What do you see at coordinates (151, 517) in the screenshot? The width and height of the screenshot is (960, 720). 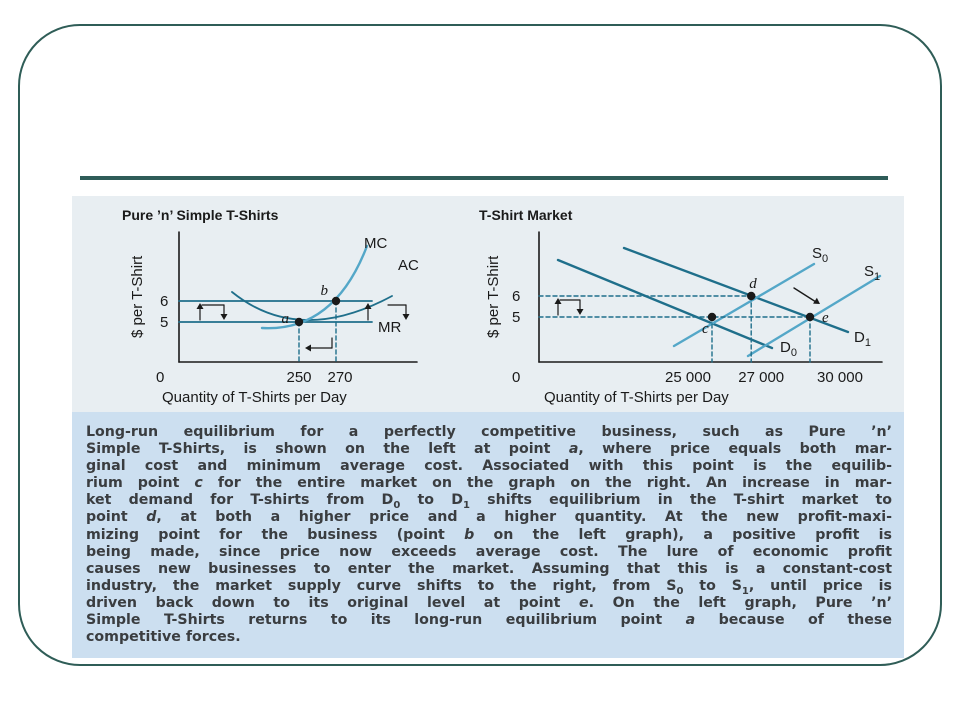 I see `caption-point-letter: d` at bounding box center [151, 517].